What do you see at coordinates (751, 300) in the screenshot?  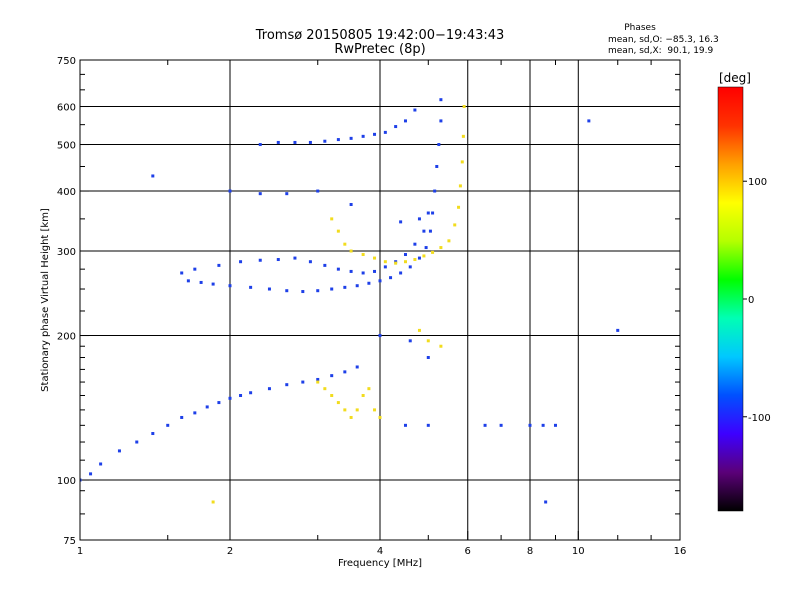 I see `colorbar-tick-label: 0` at bounding box center [751, 300].